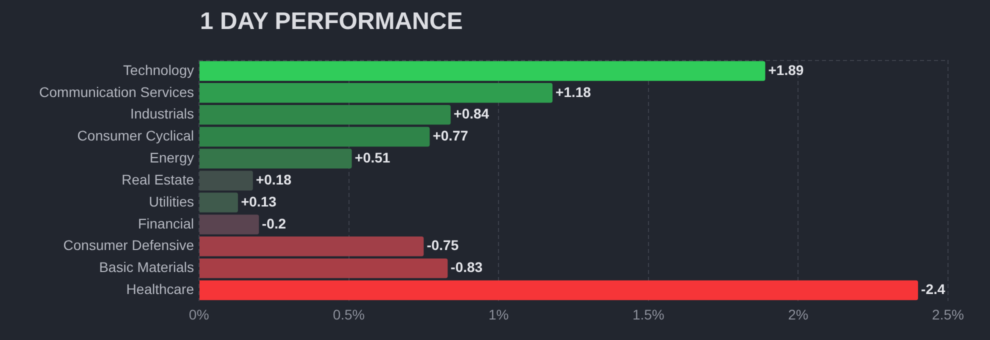  What do you see at coordinates (274, 179) in the screenshot?
I see `data-label: +0.18` at bounding box center [274, 179].